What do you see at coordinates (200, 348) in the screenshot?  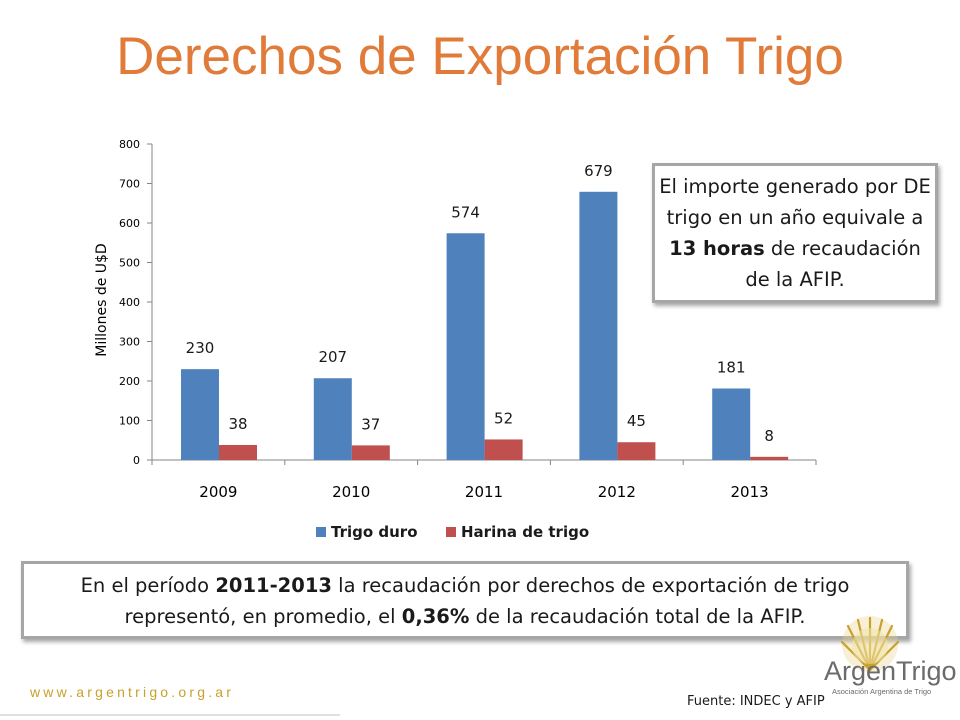 I see `bar-value-label: 230` at bounding box center [200, 348].